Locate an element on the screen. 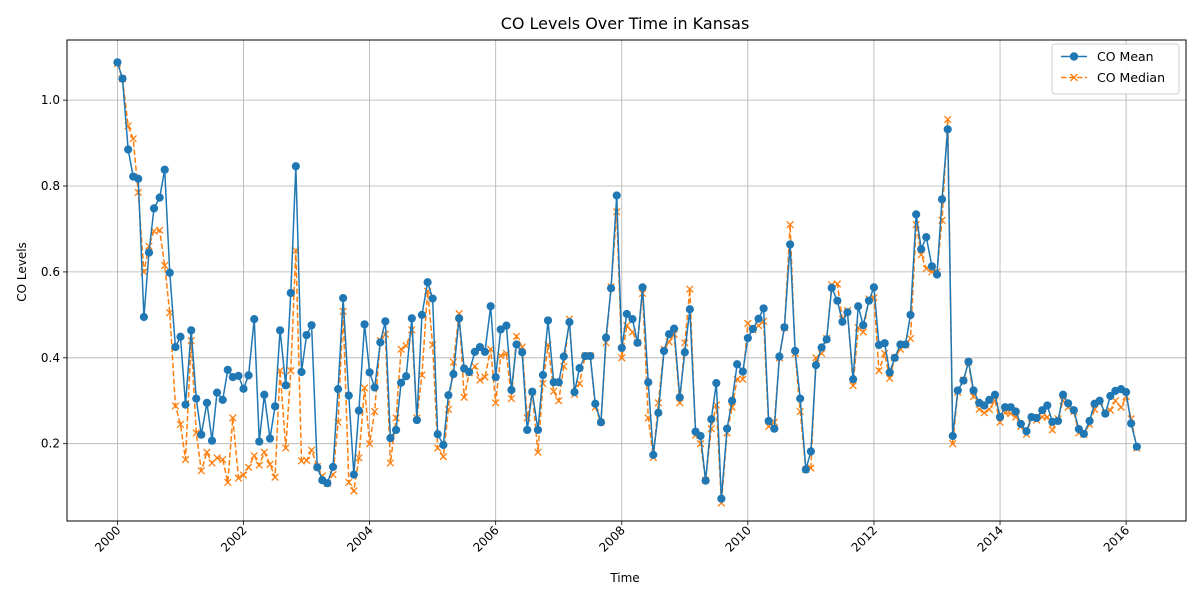 Image resolution: width=1200 pixels, height=600 pixels. y-tick-label: 0.4 is located at coordinates (50, 358).